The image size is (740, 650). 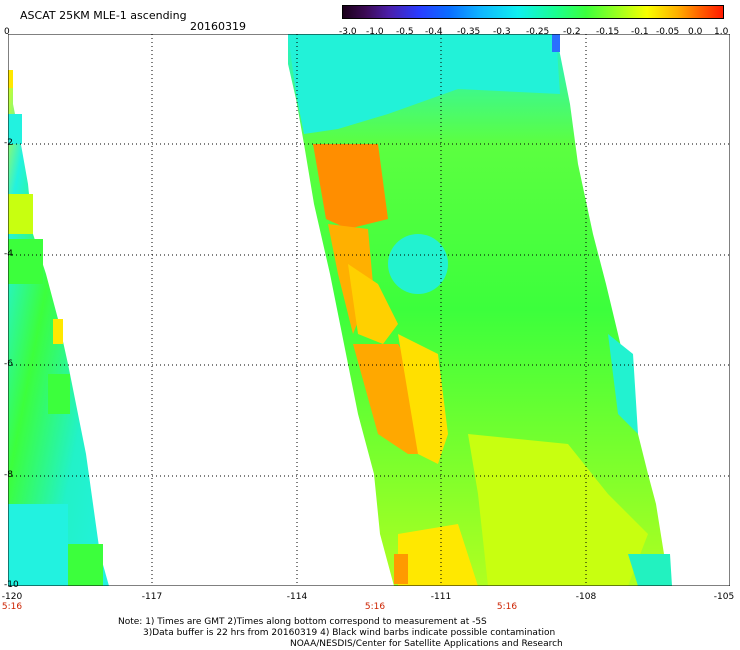 I want to click on colorbar-label: 1.0, so click(x=721, y=32).